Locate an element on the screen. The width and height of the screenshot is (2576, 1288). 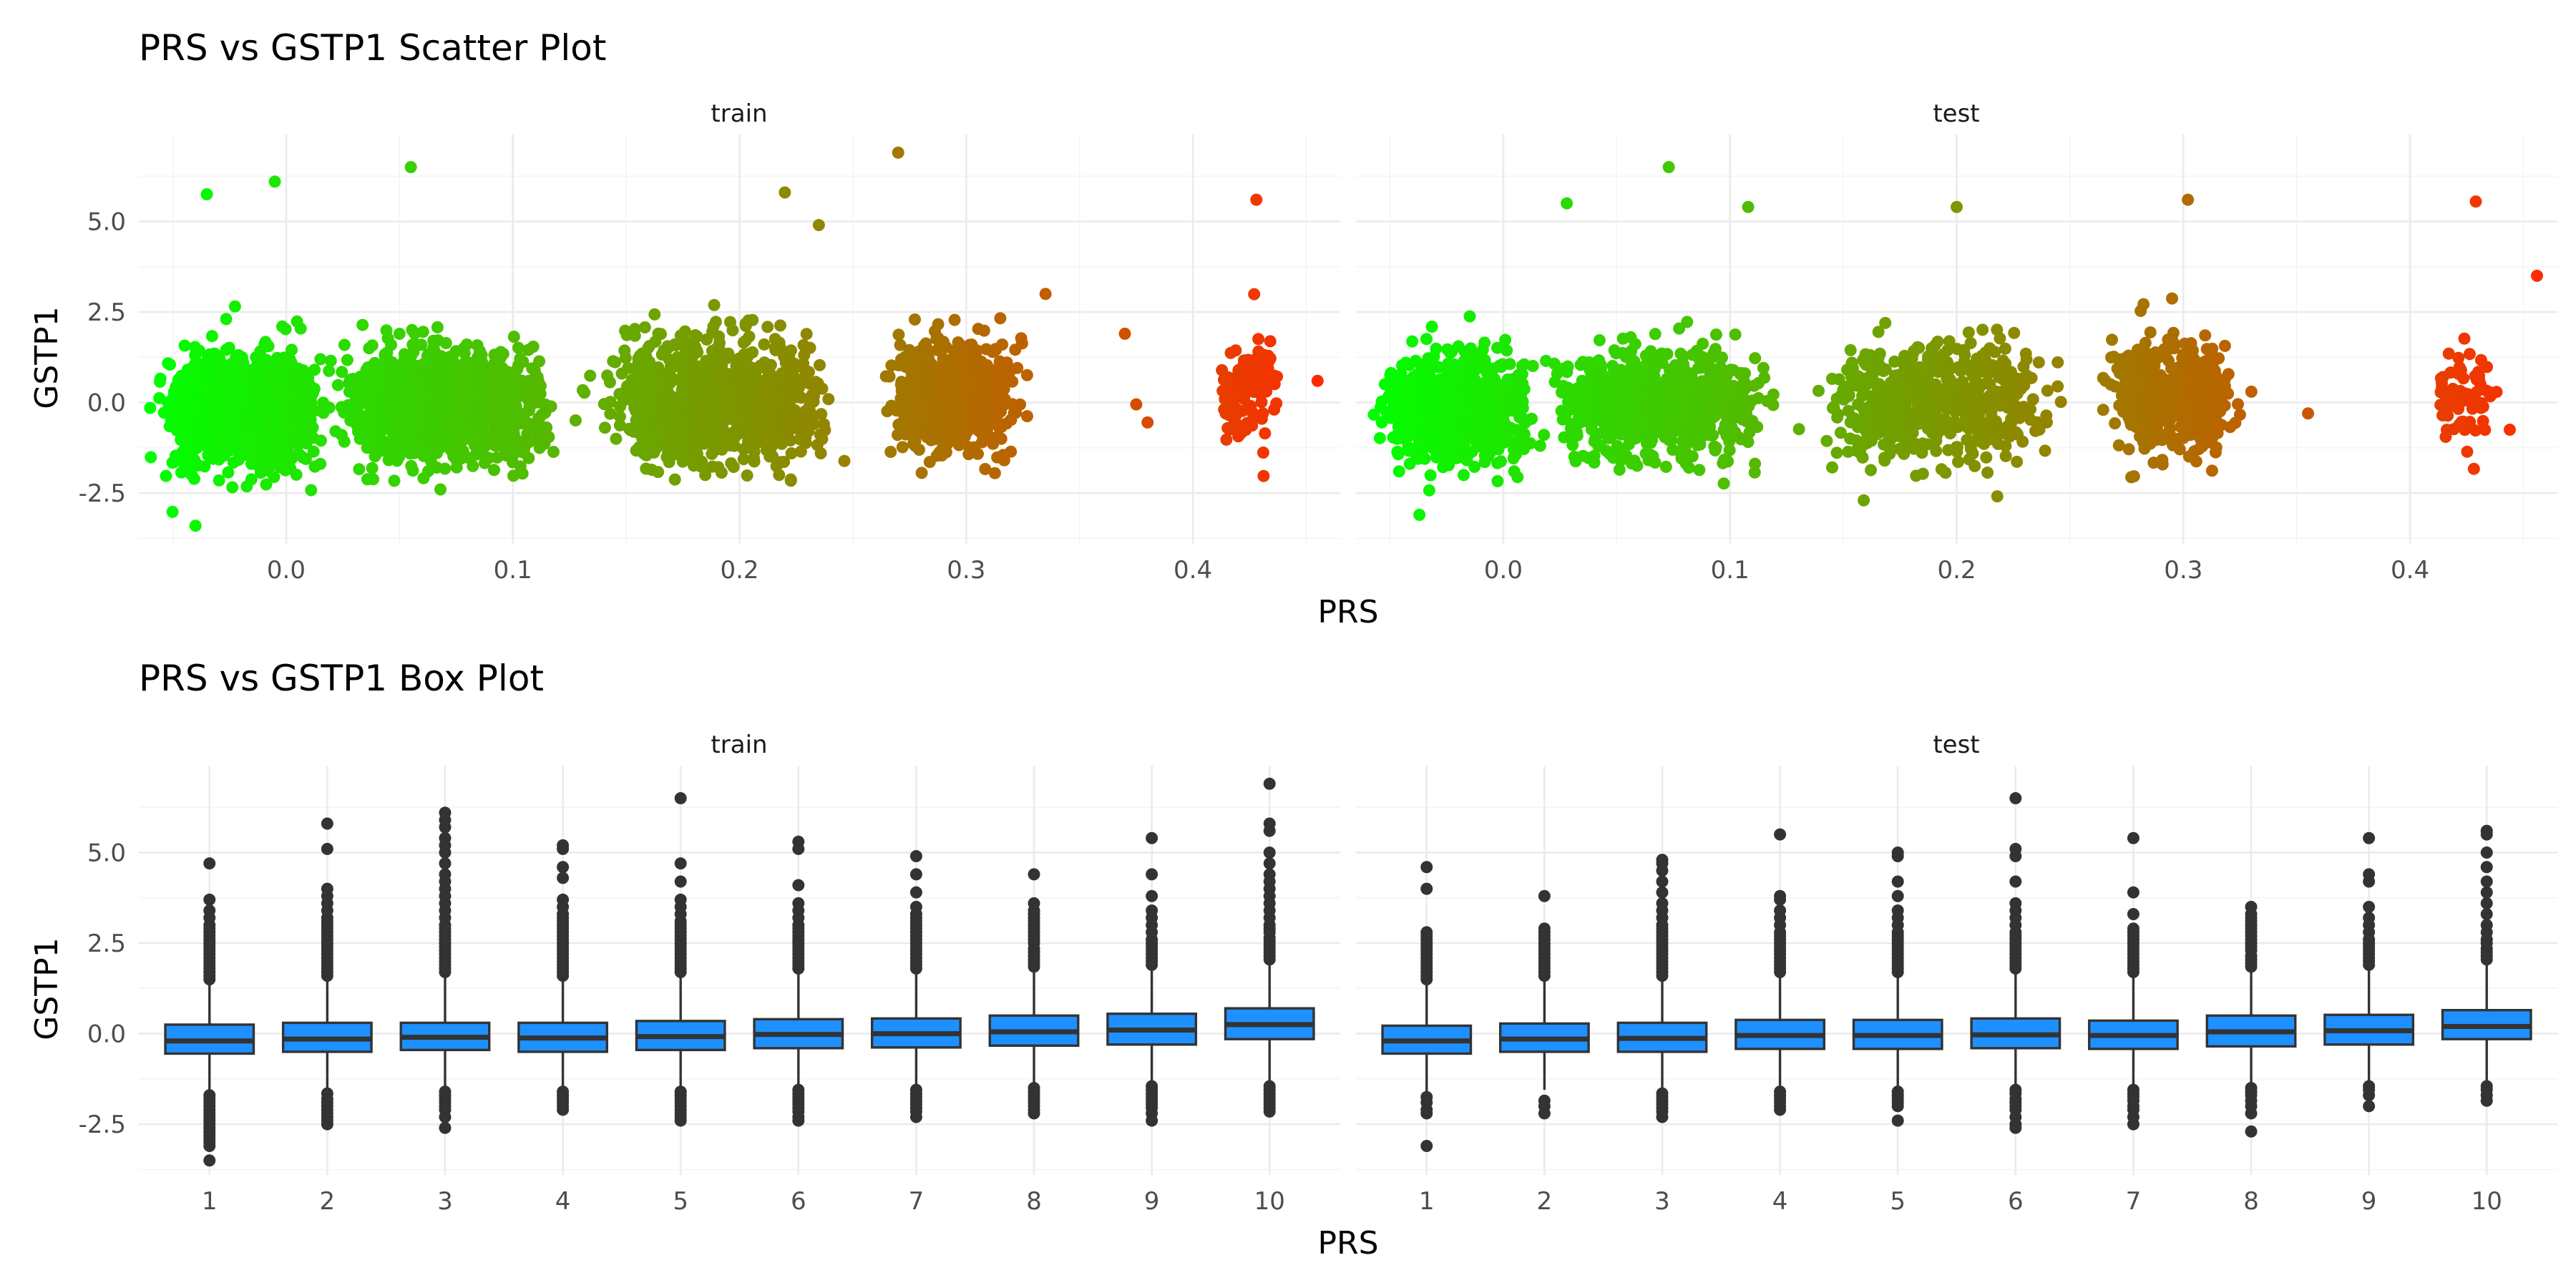
y-tick-label: 5.0 is located at coordinates (106, 222).